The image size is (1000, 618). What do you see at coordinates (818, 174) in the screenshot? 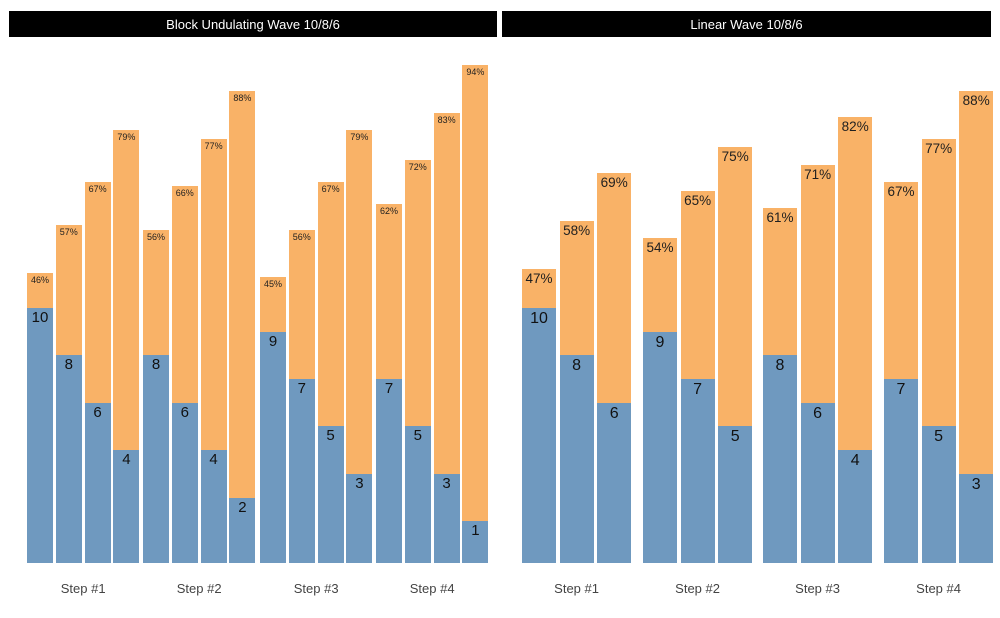
I see `intensity-label: 71%` at bounding box center [818, 174].